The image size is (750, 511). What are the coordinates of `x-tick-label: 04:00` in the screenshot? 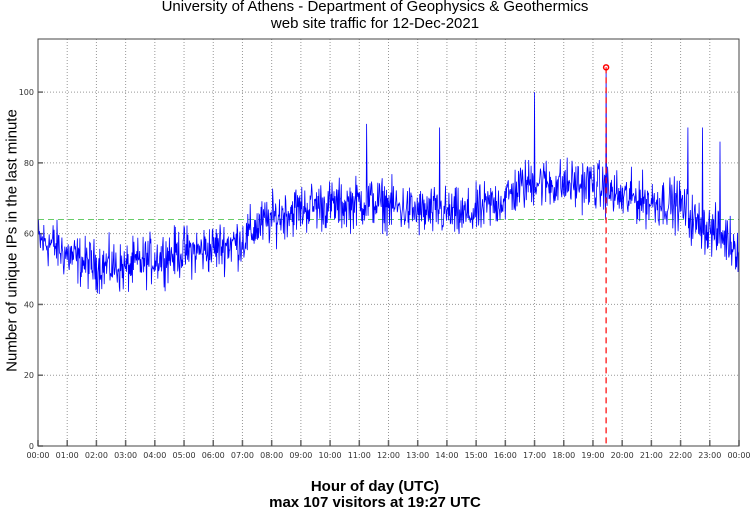 It's located at (154, 455).